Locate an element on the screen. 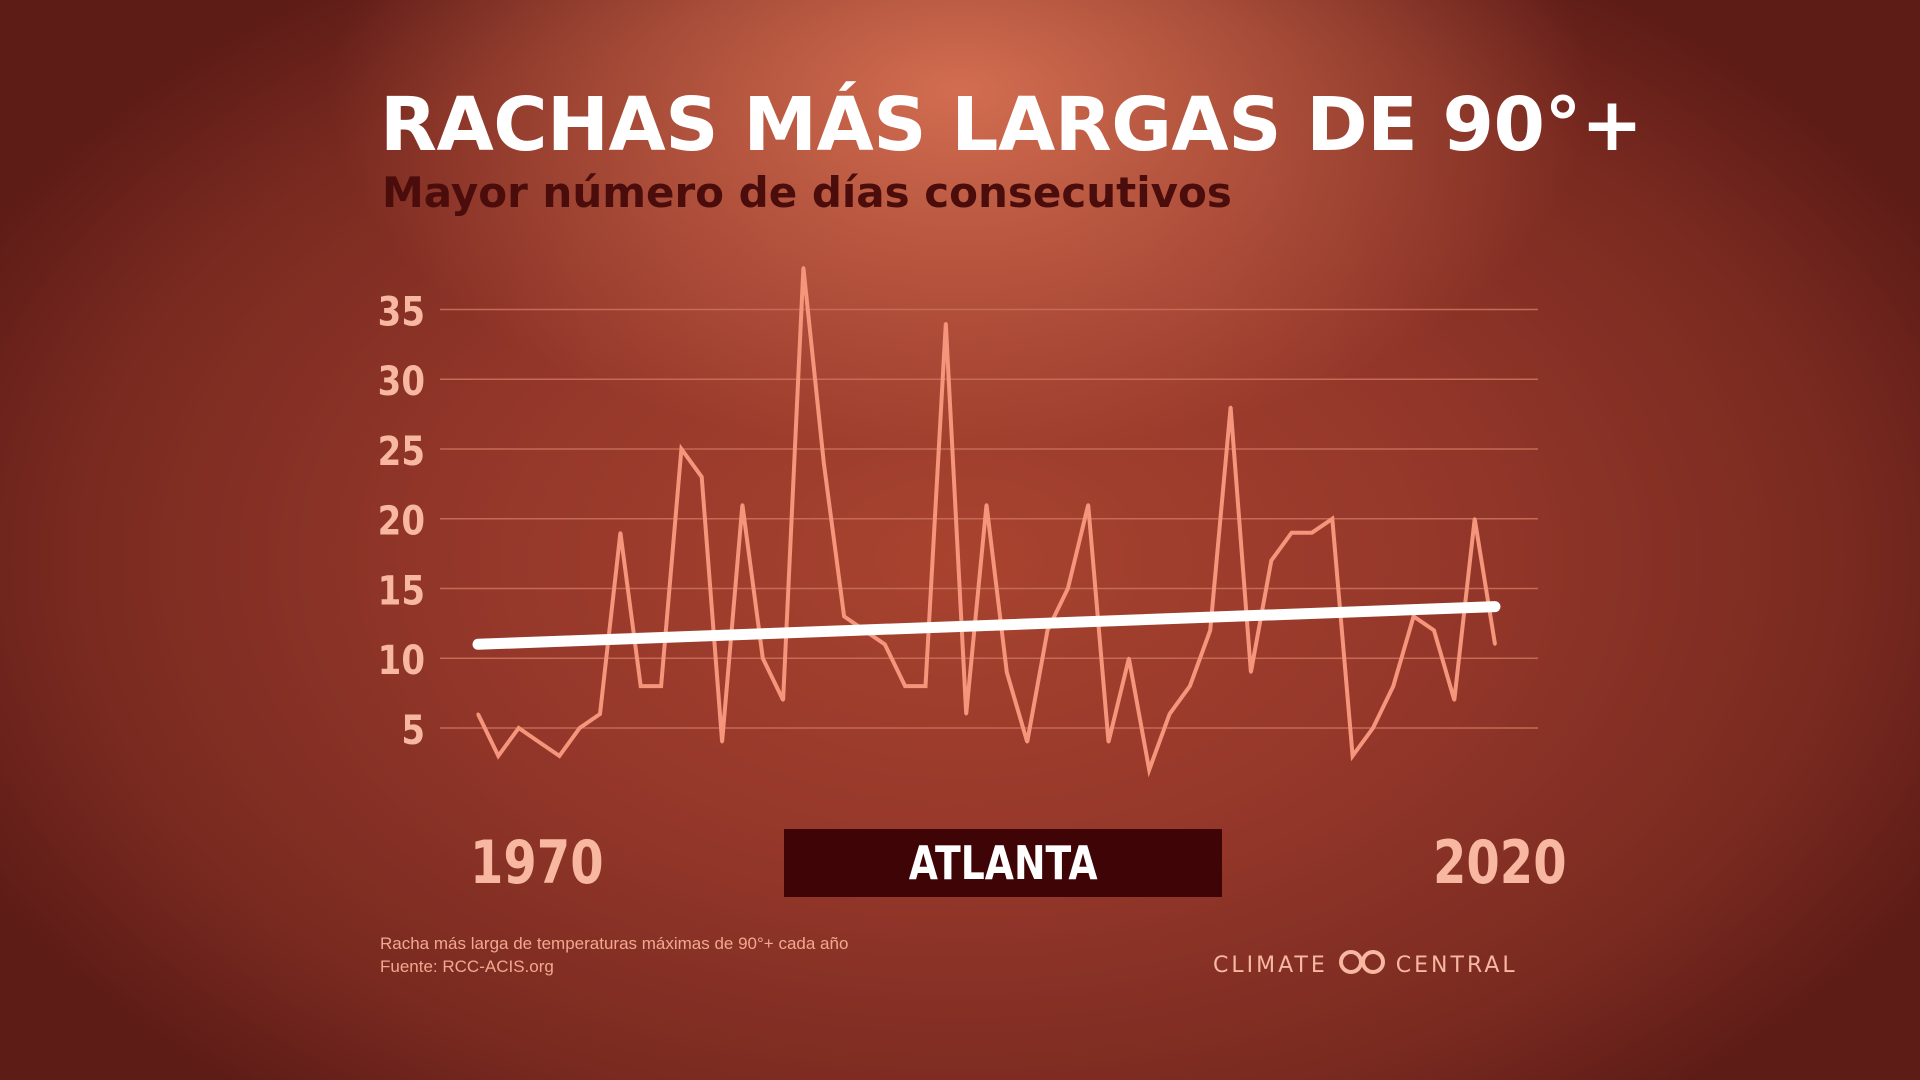 The height and width of the screenshot is (1080, 1920). data-point-1982 is located at coordinates (722, 742).